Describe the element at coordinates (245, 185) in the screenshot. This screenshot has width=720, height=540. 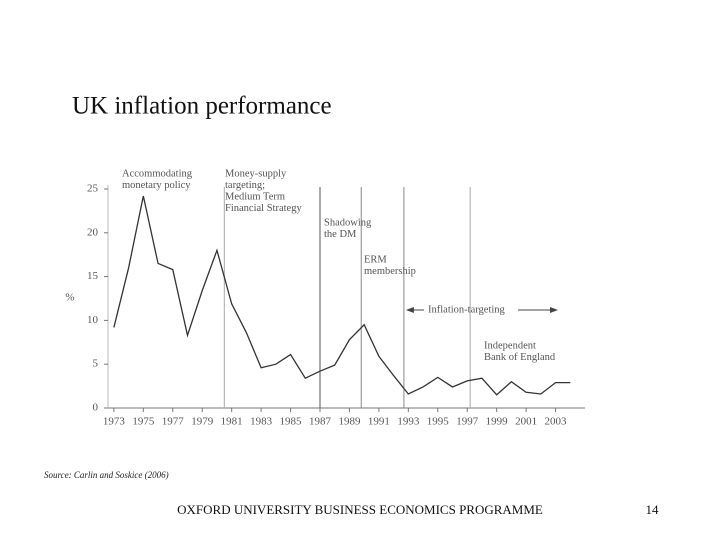
I see `annotation: targeting;` at that location.